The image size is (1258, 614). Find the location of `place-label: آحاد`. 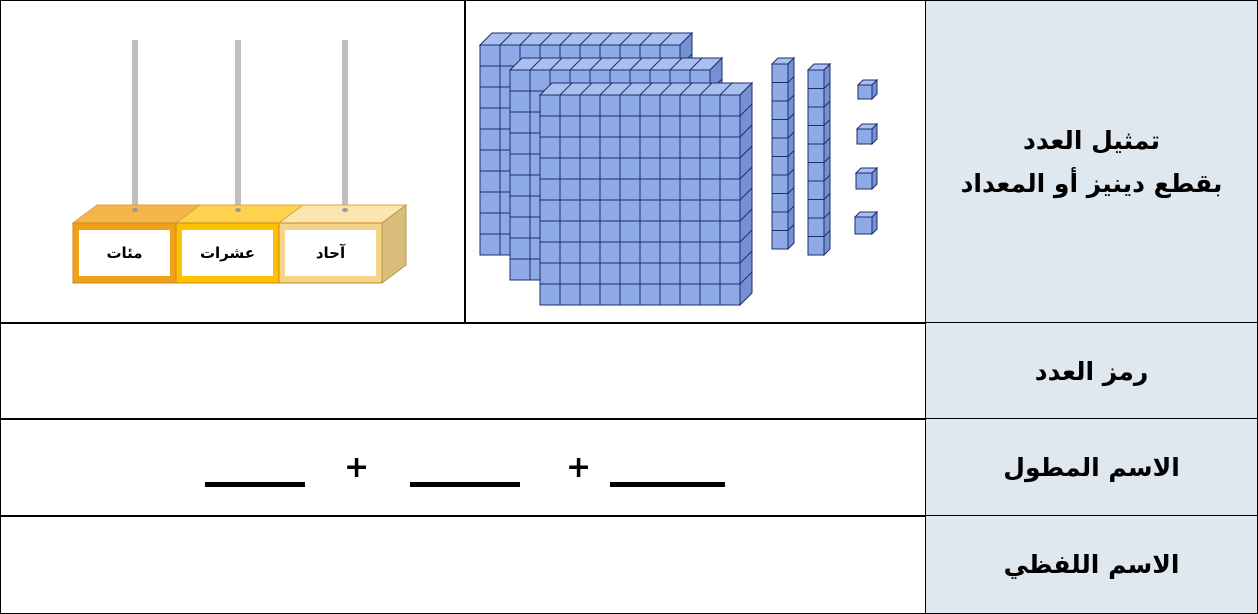

place-label: آحاد is located at coordinates (331, 253).